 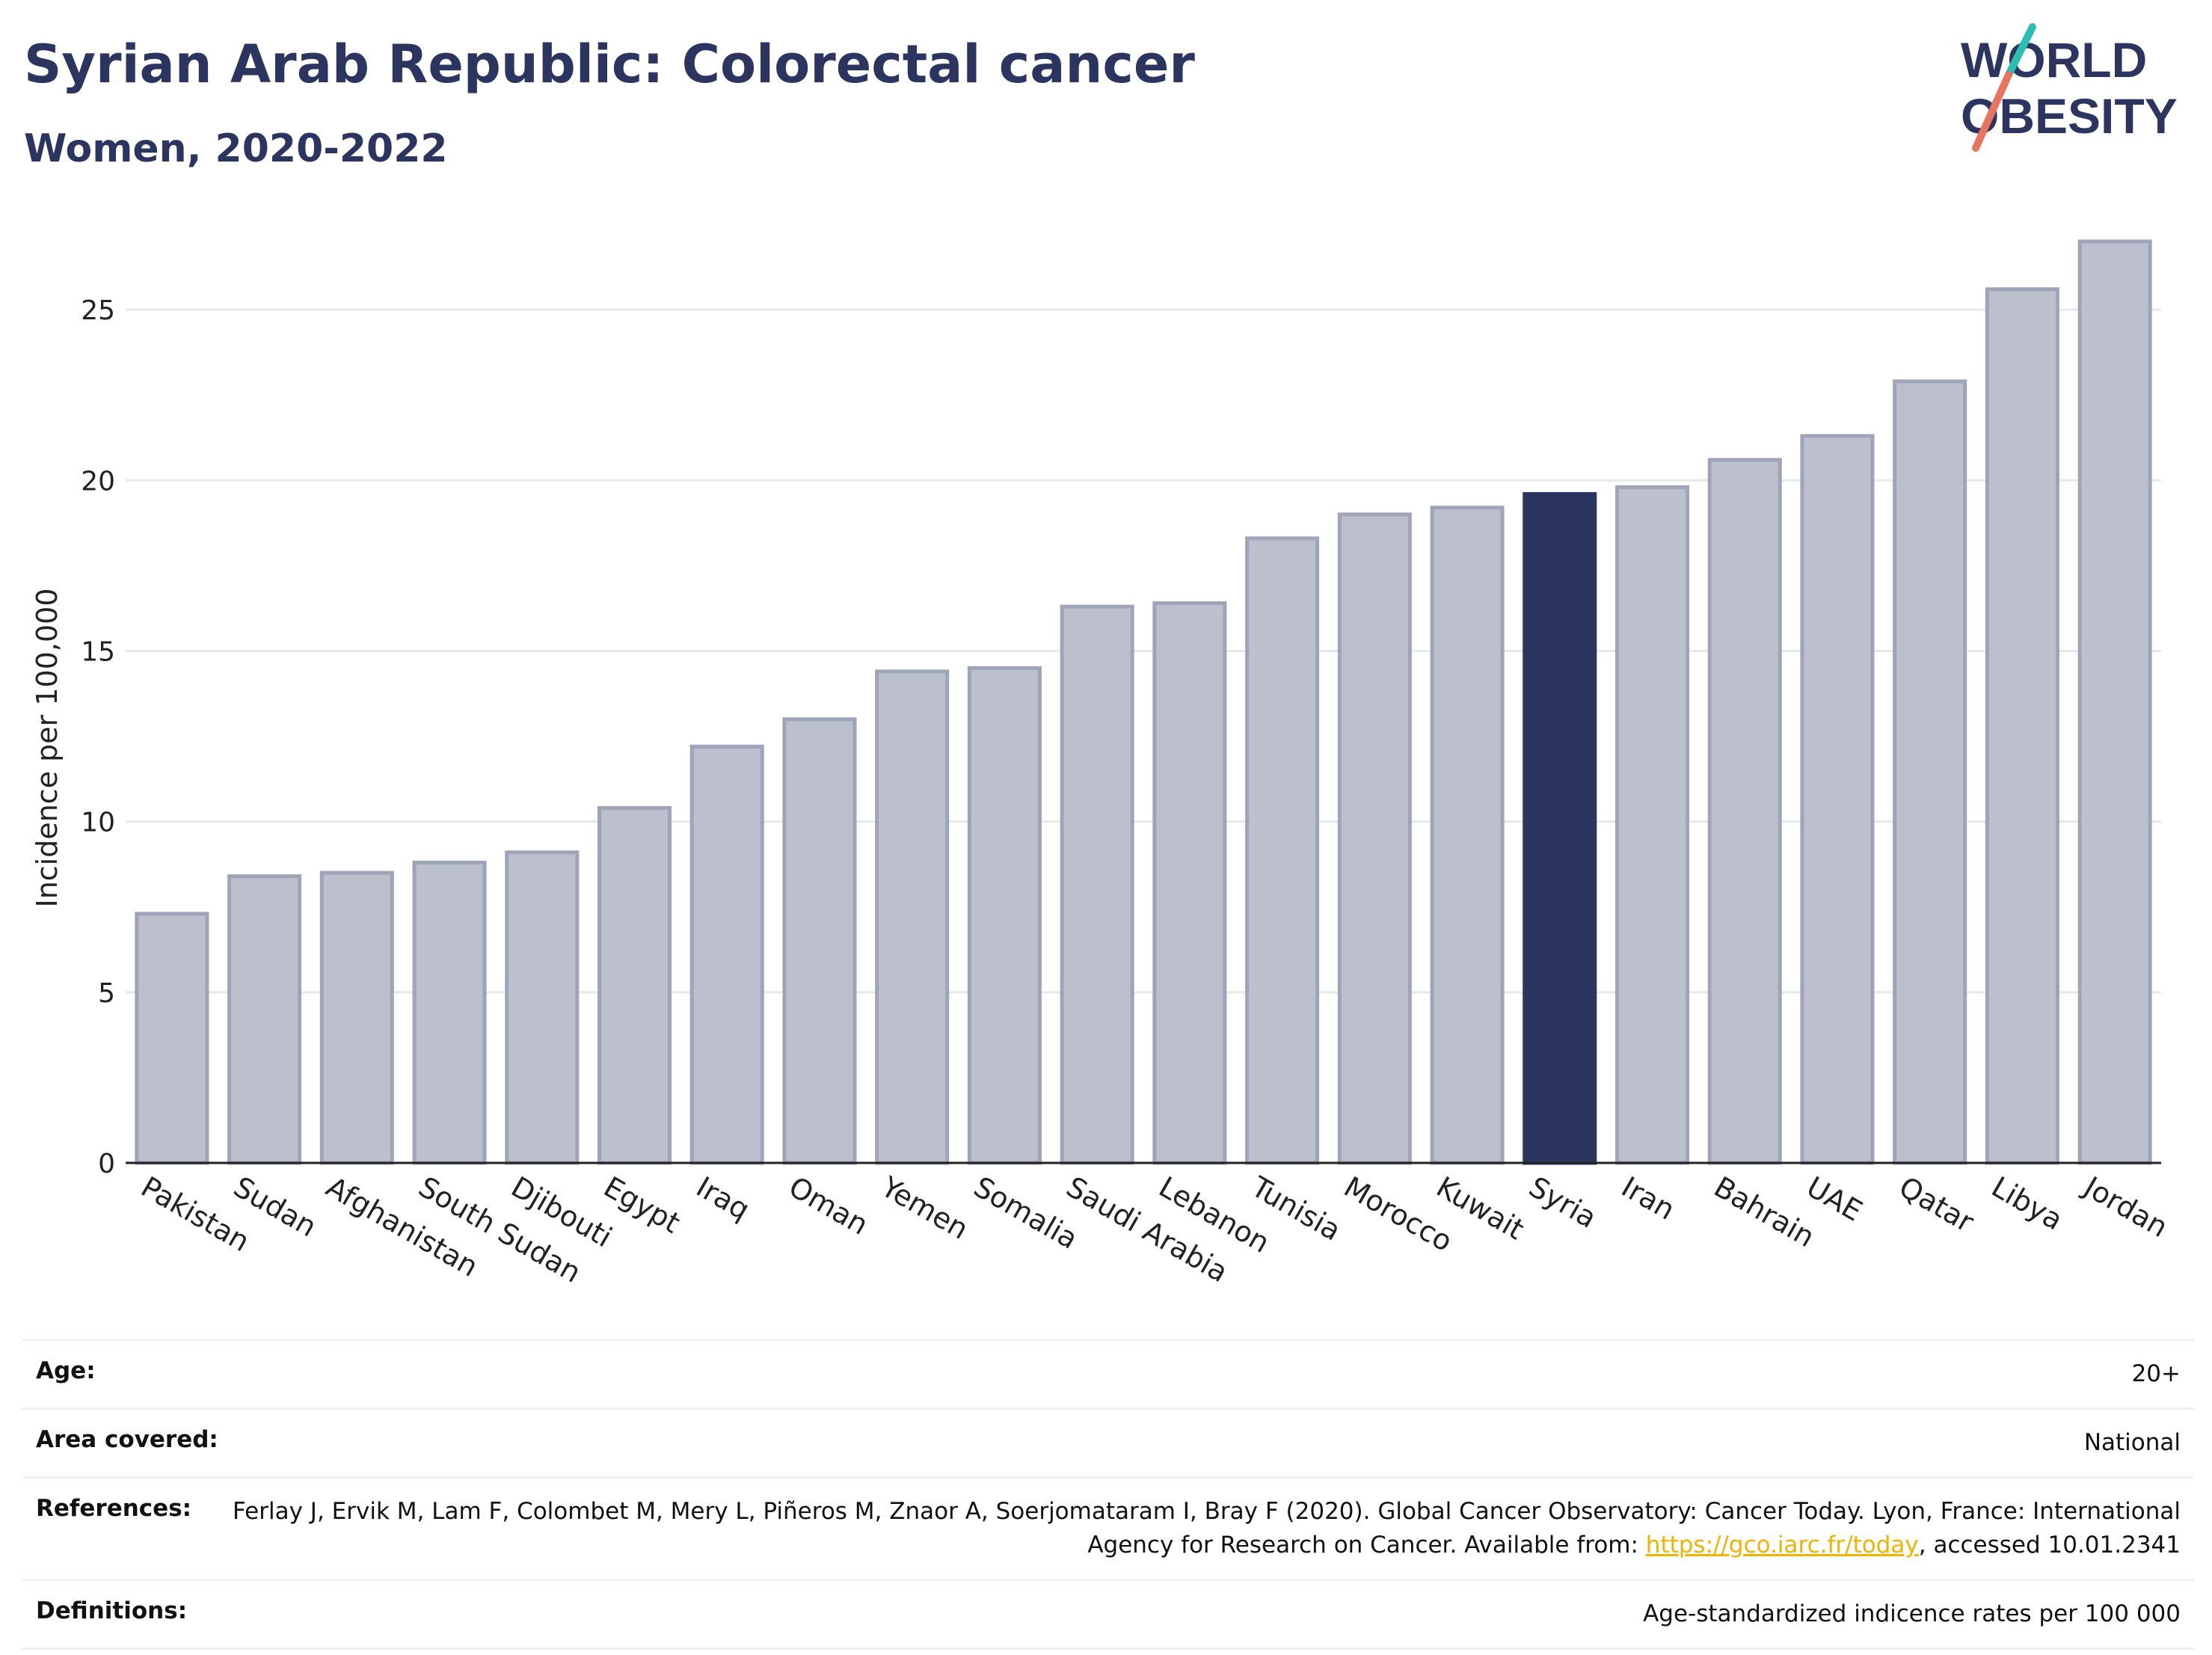 What do you see at coordinates (609, 64) in the screenshot?
I see `chart-title: Syrian Arab Republic: Colorectal cancer` at bounding box center [609, 64].